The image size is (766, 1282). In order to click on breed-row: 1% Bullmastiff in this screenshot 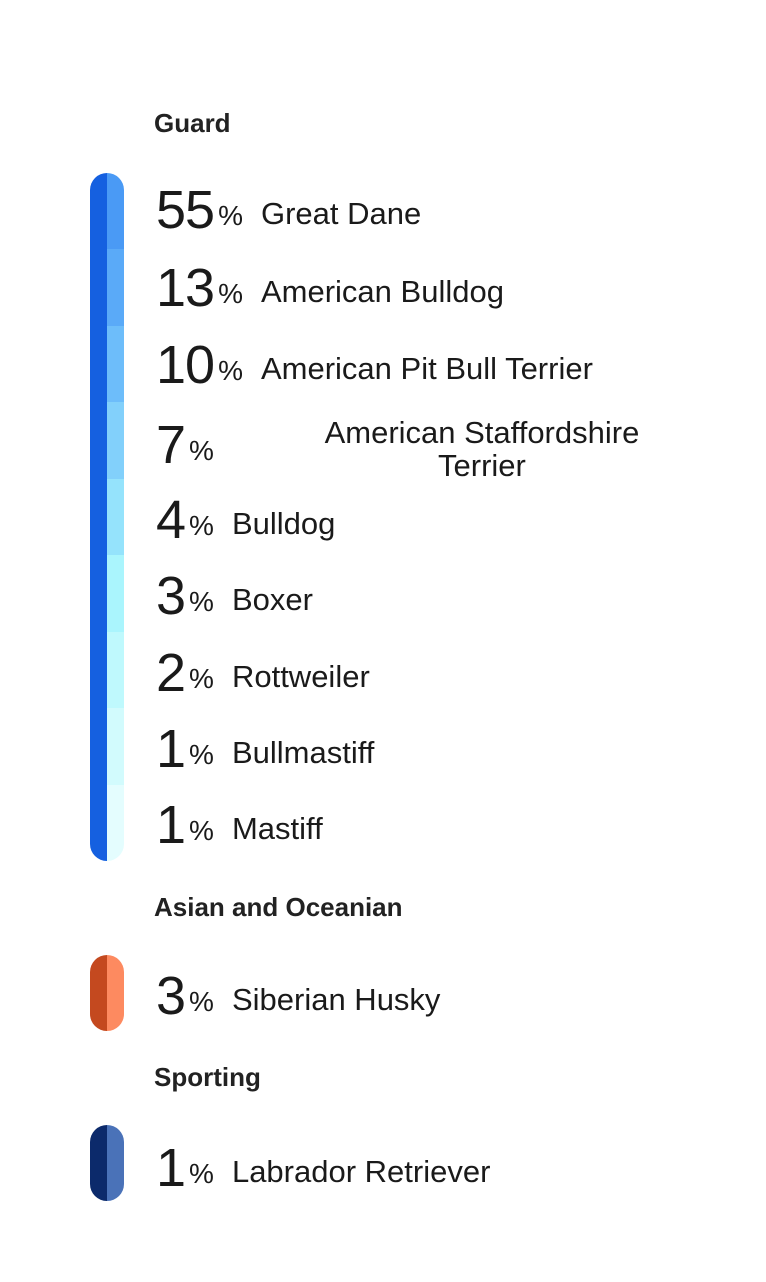, I will do `click(265, 749)`.